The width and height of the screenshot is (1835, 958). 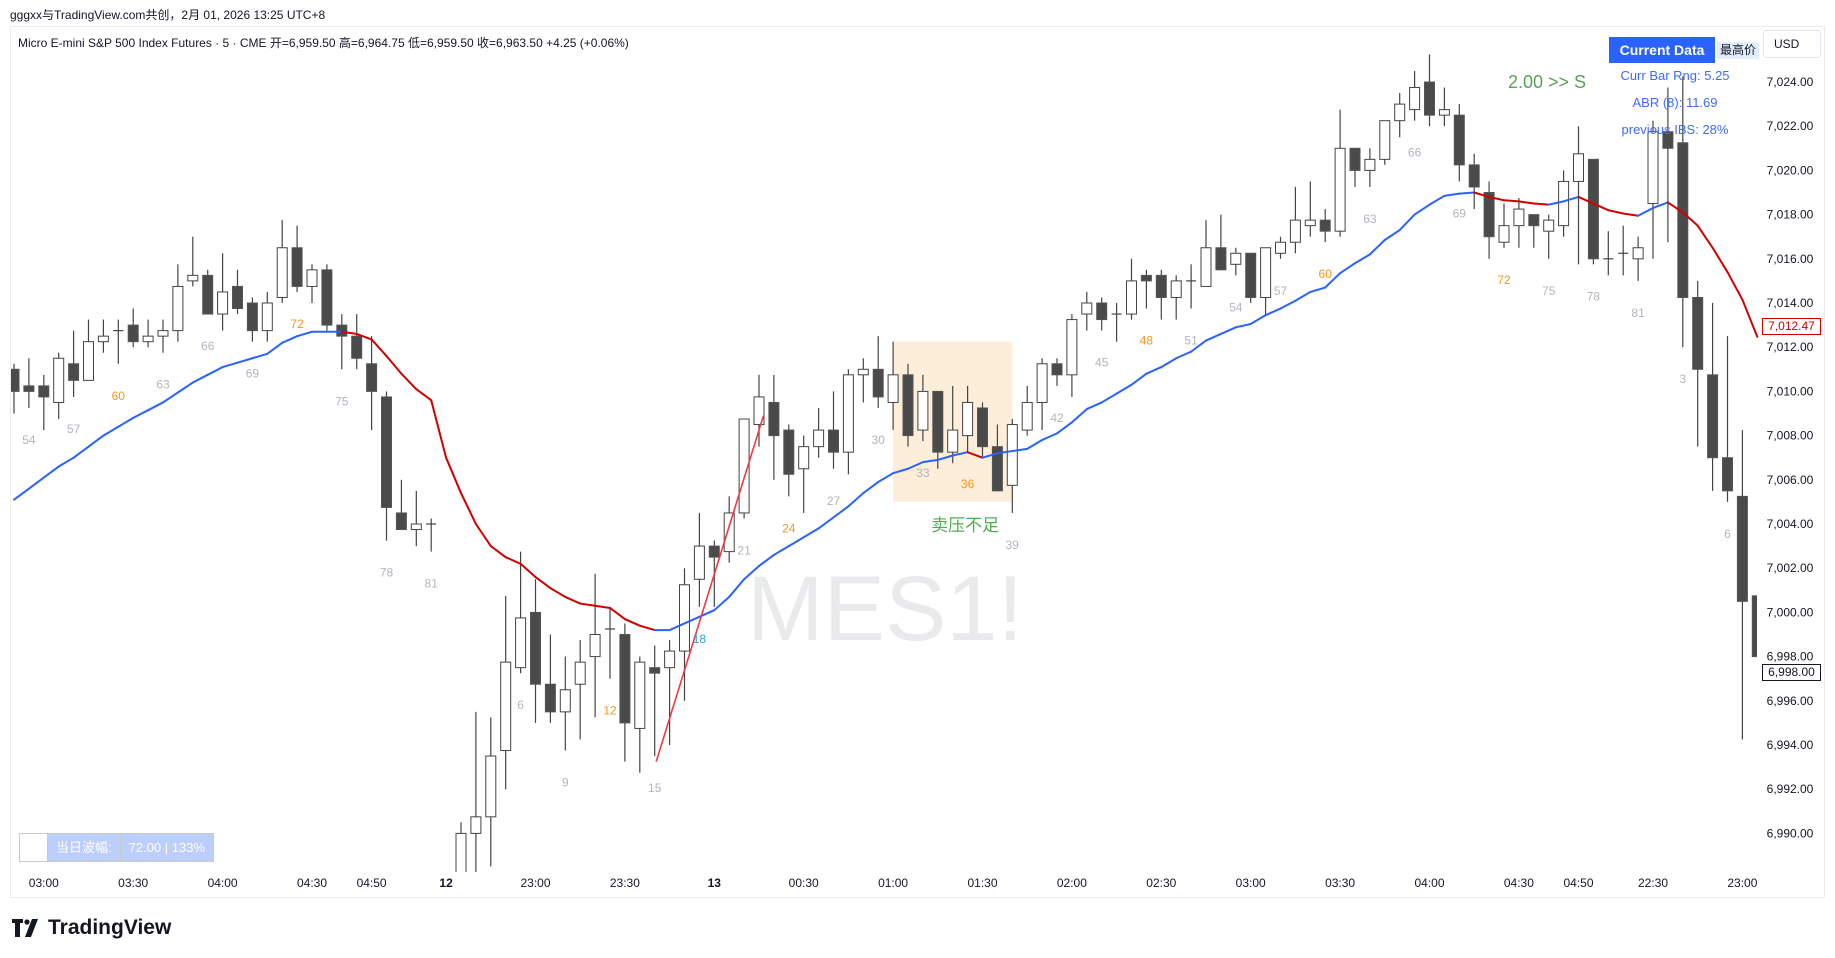 What do you see at coordinates (1675, 75) in the screenshot?
I see `curr-bar-range: Curr Bar Rng: 5.25` at bounding box center [1675, 75].